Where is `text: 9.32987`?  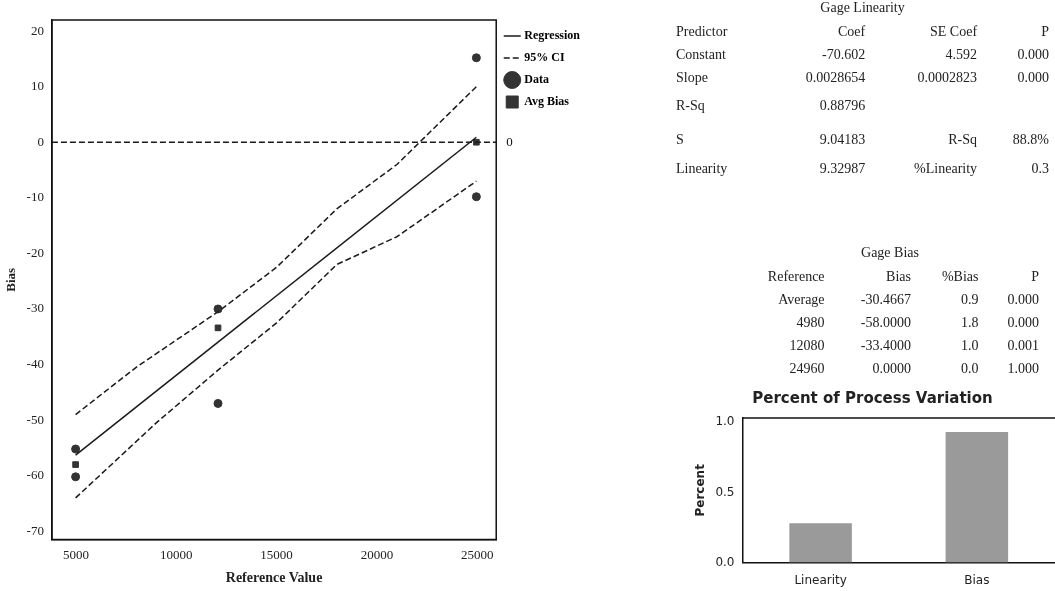 text: 9.32987 is located at coordinates (842, 168).